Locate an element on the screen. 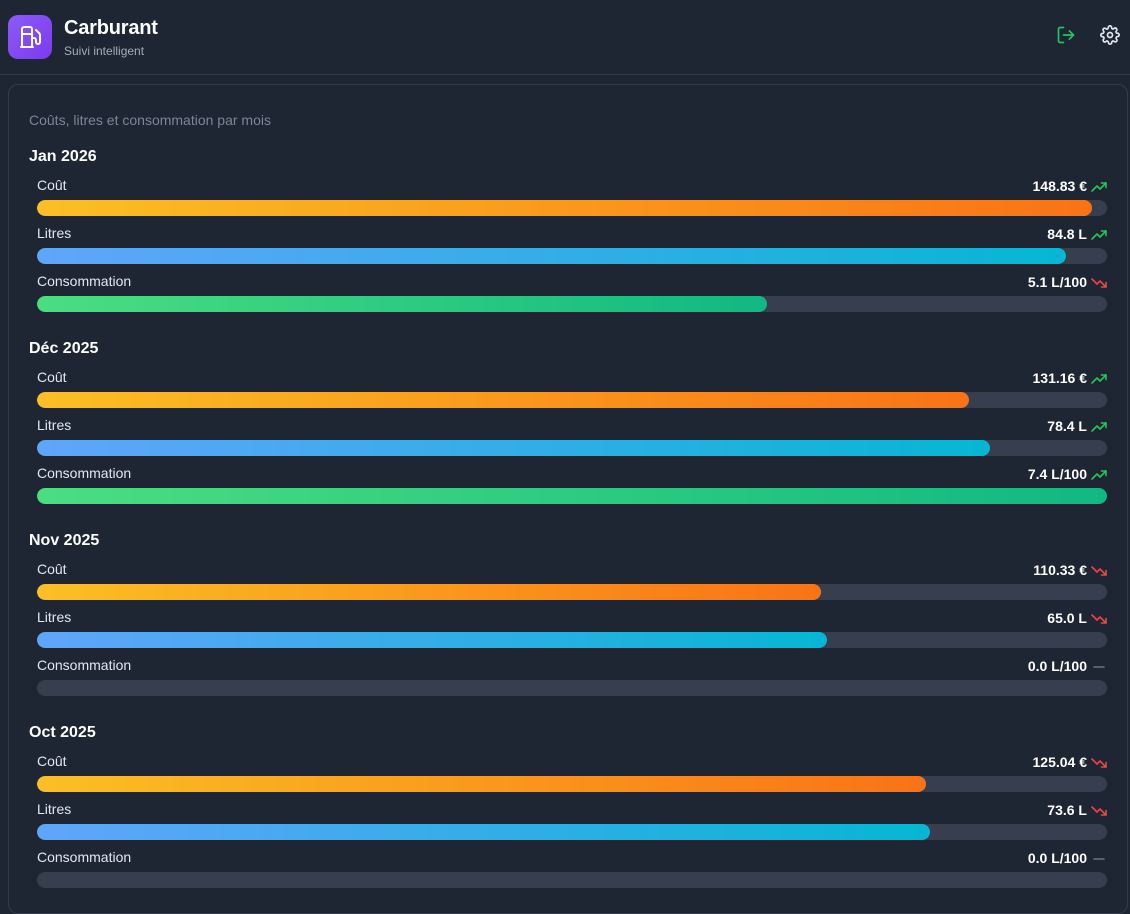 The image size is (1130, 914). fuel-pump-icon is located at coordinates (30, 37).